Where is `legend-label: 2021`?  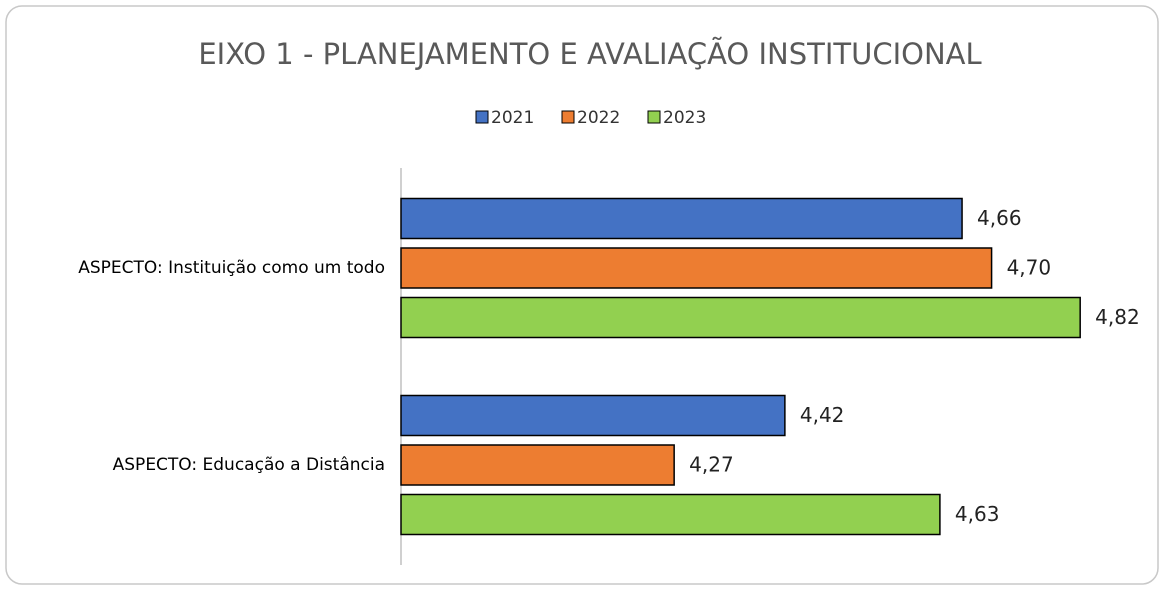 legend-label: 2021 is located at coordinates (512, 118).